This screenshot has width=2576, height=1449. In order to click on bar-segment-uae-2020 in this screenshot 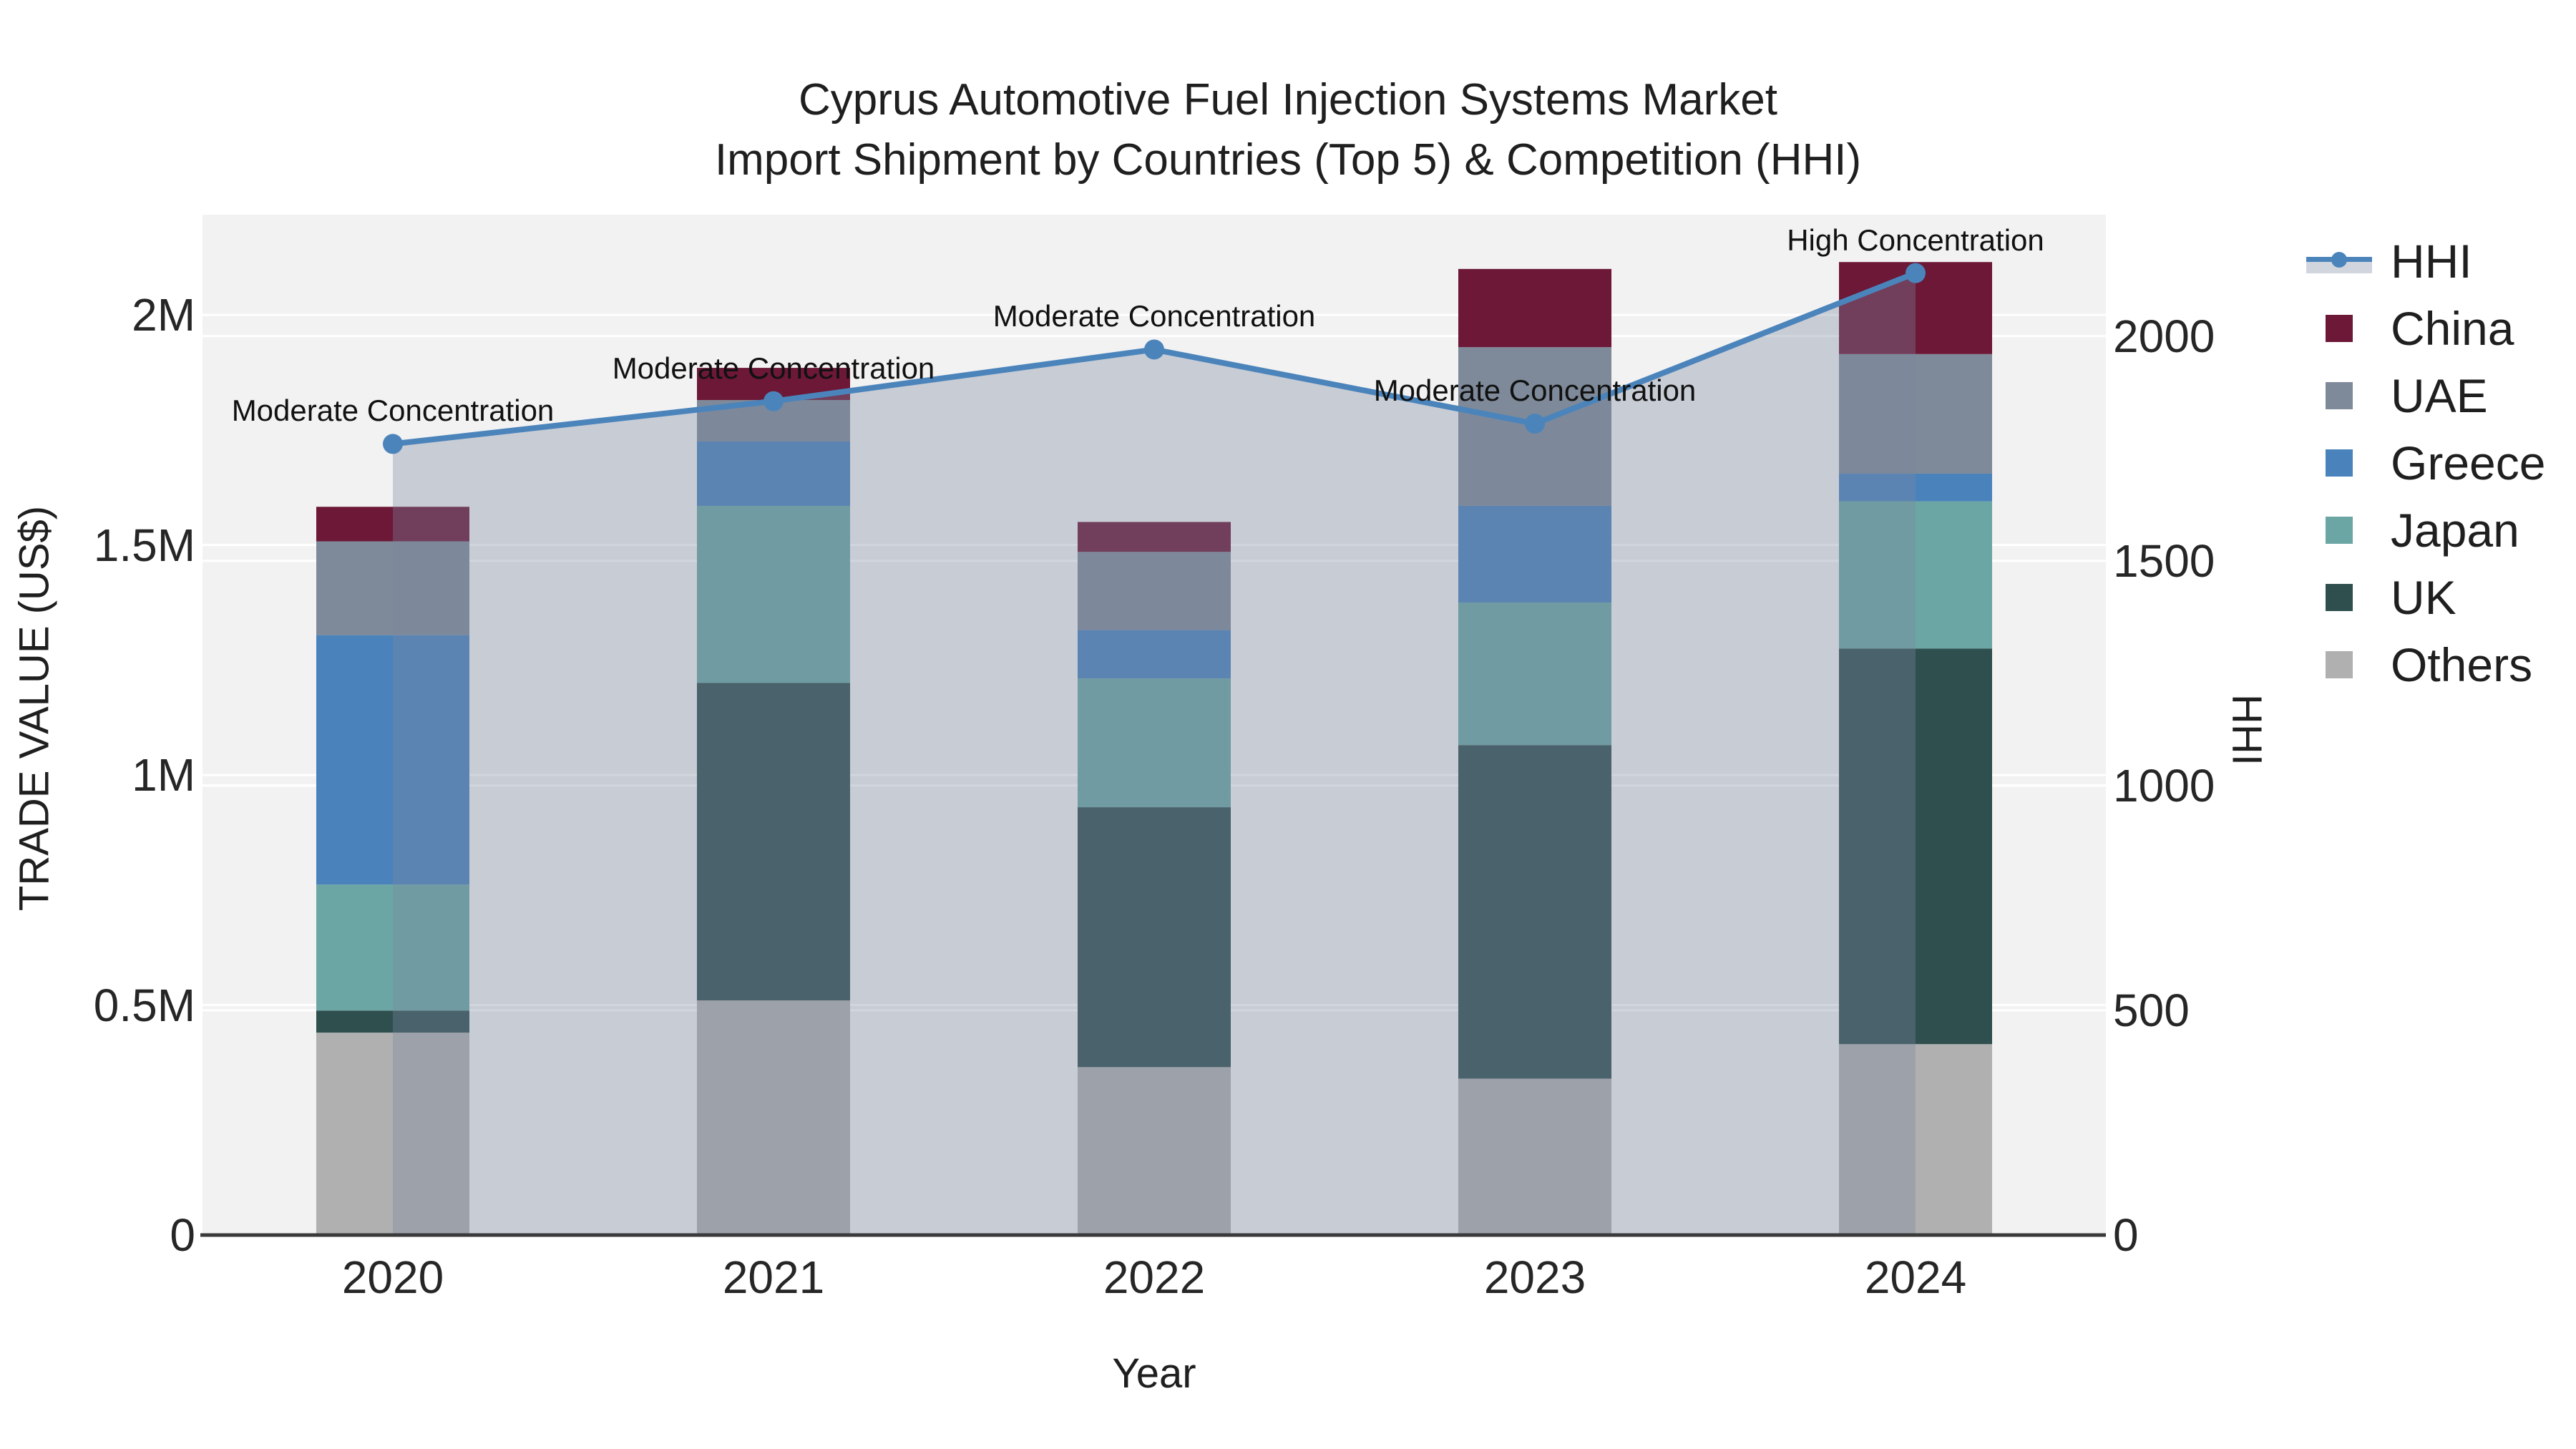, I will do `click(392, 588)`.